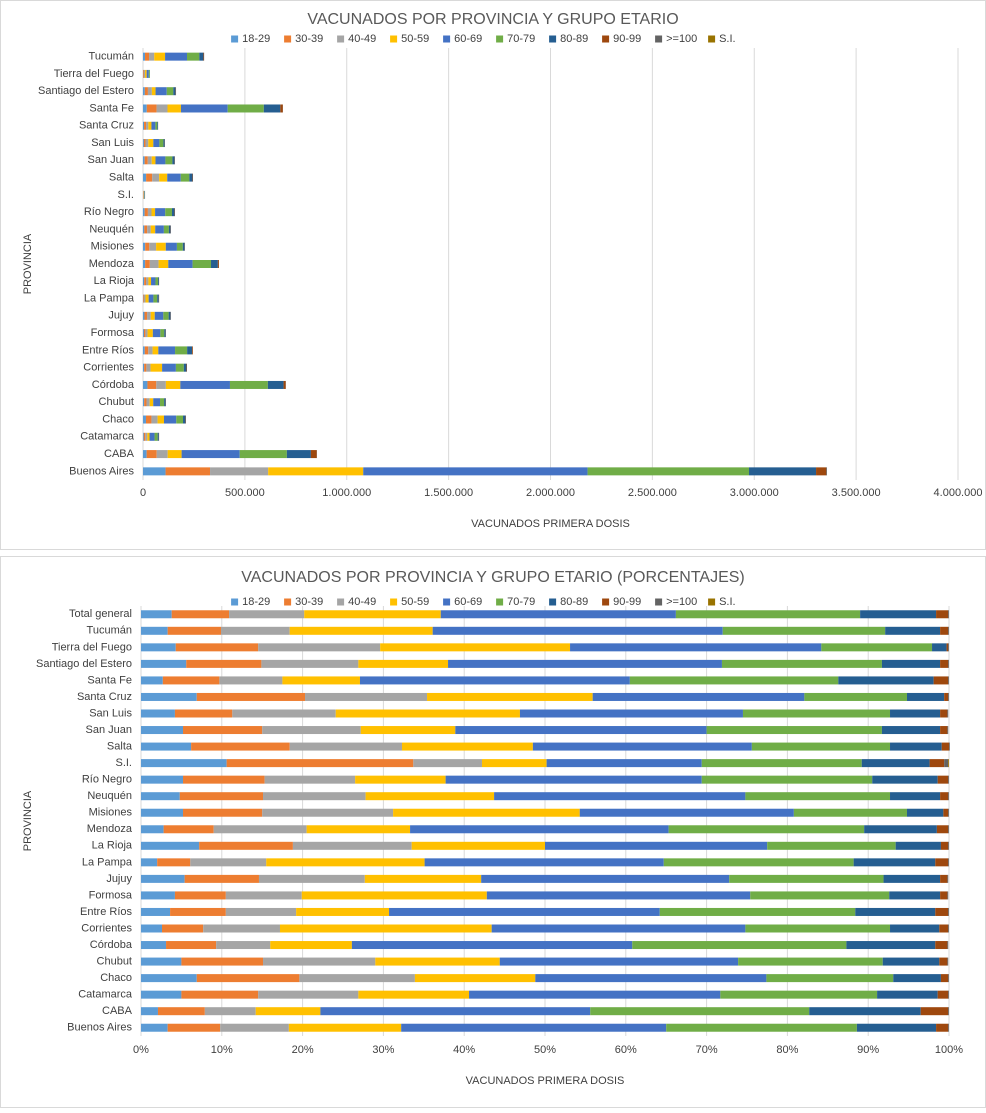 This screenshot has width=986, height=1113. What do you see at coordinates (113, 247) in the screenshot?
I see `y-tick-label: Misiones` at bounding box center [113, 247].